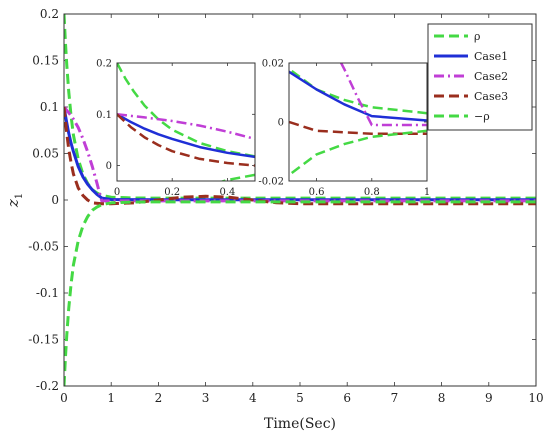 Image resolution: width=550 pixels, height=438 pixels. I want to click on legend: ρ Case1 Case2 Case3 −ρ, so click(480, 77).